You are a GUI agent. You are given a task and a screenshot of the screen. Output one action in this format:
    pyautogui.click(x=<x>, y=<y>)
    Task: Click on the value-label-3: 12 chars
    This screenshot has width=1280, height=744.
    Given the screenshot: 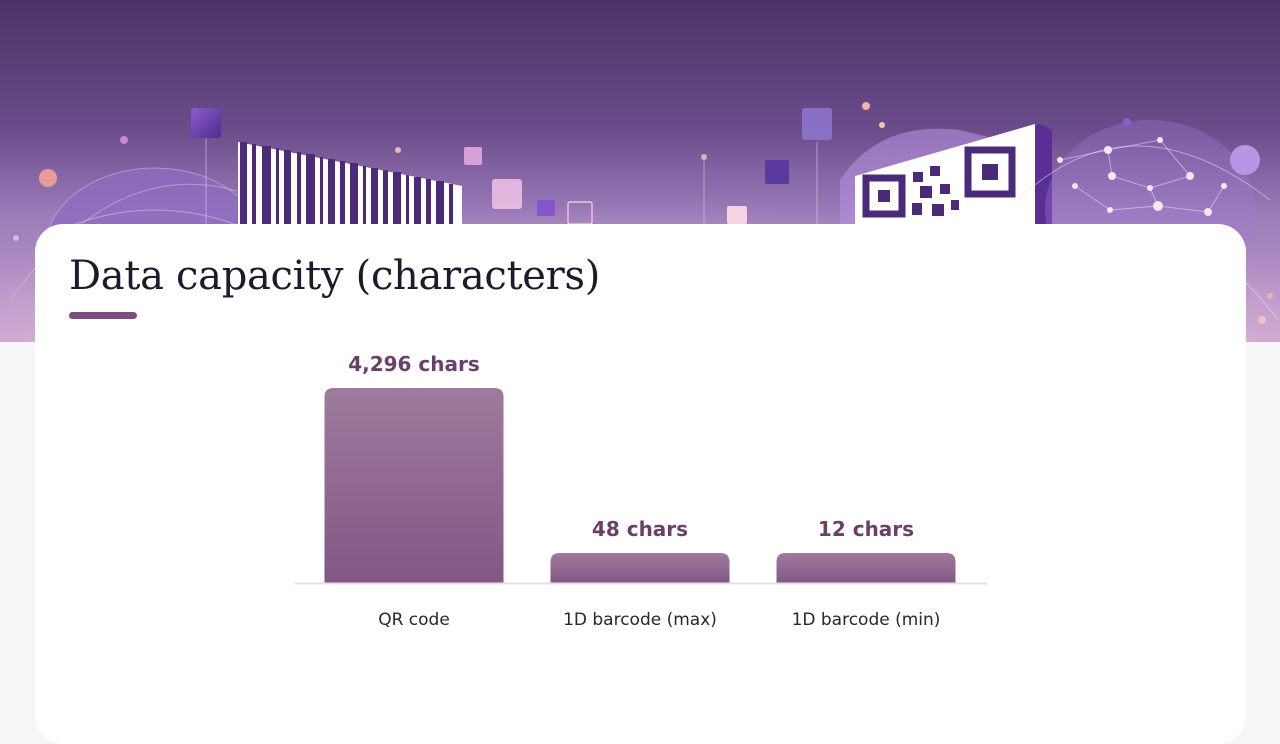 What is the action you would take?
    pyautogui.click(x=866, y=529)
    